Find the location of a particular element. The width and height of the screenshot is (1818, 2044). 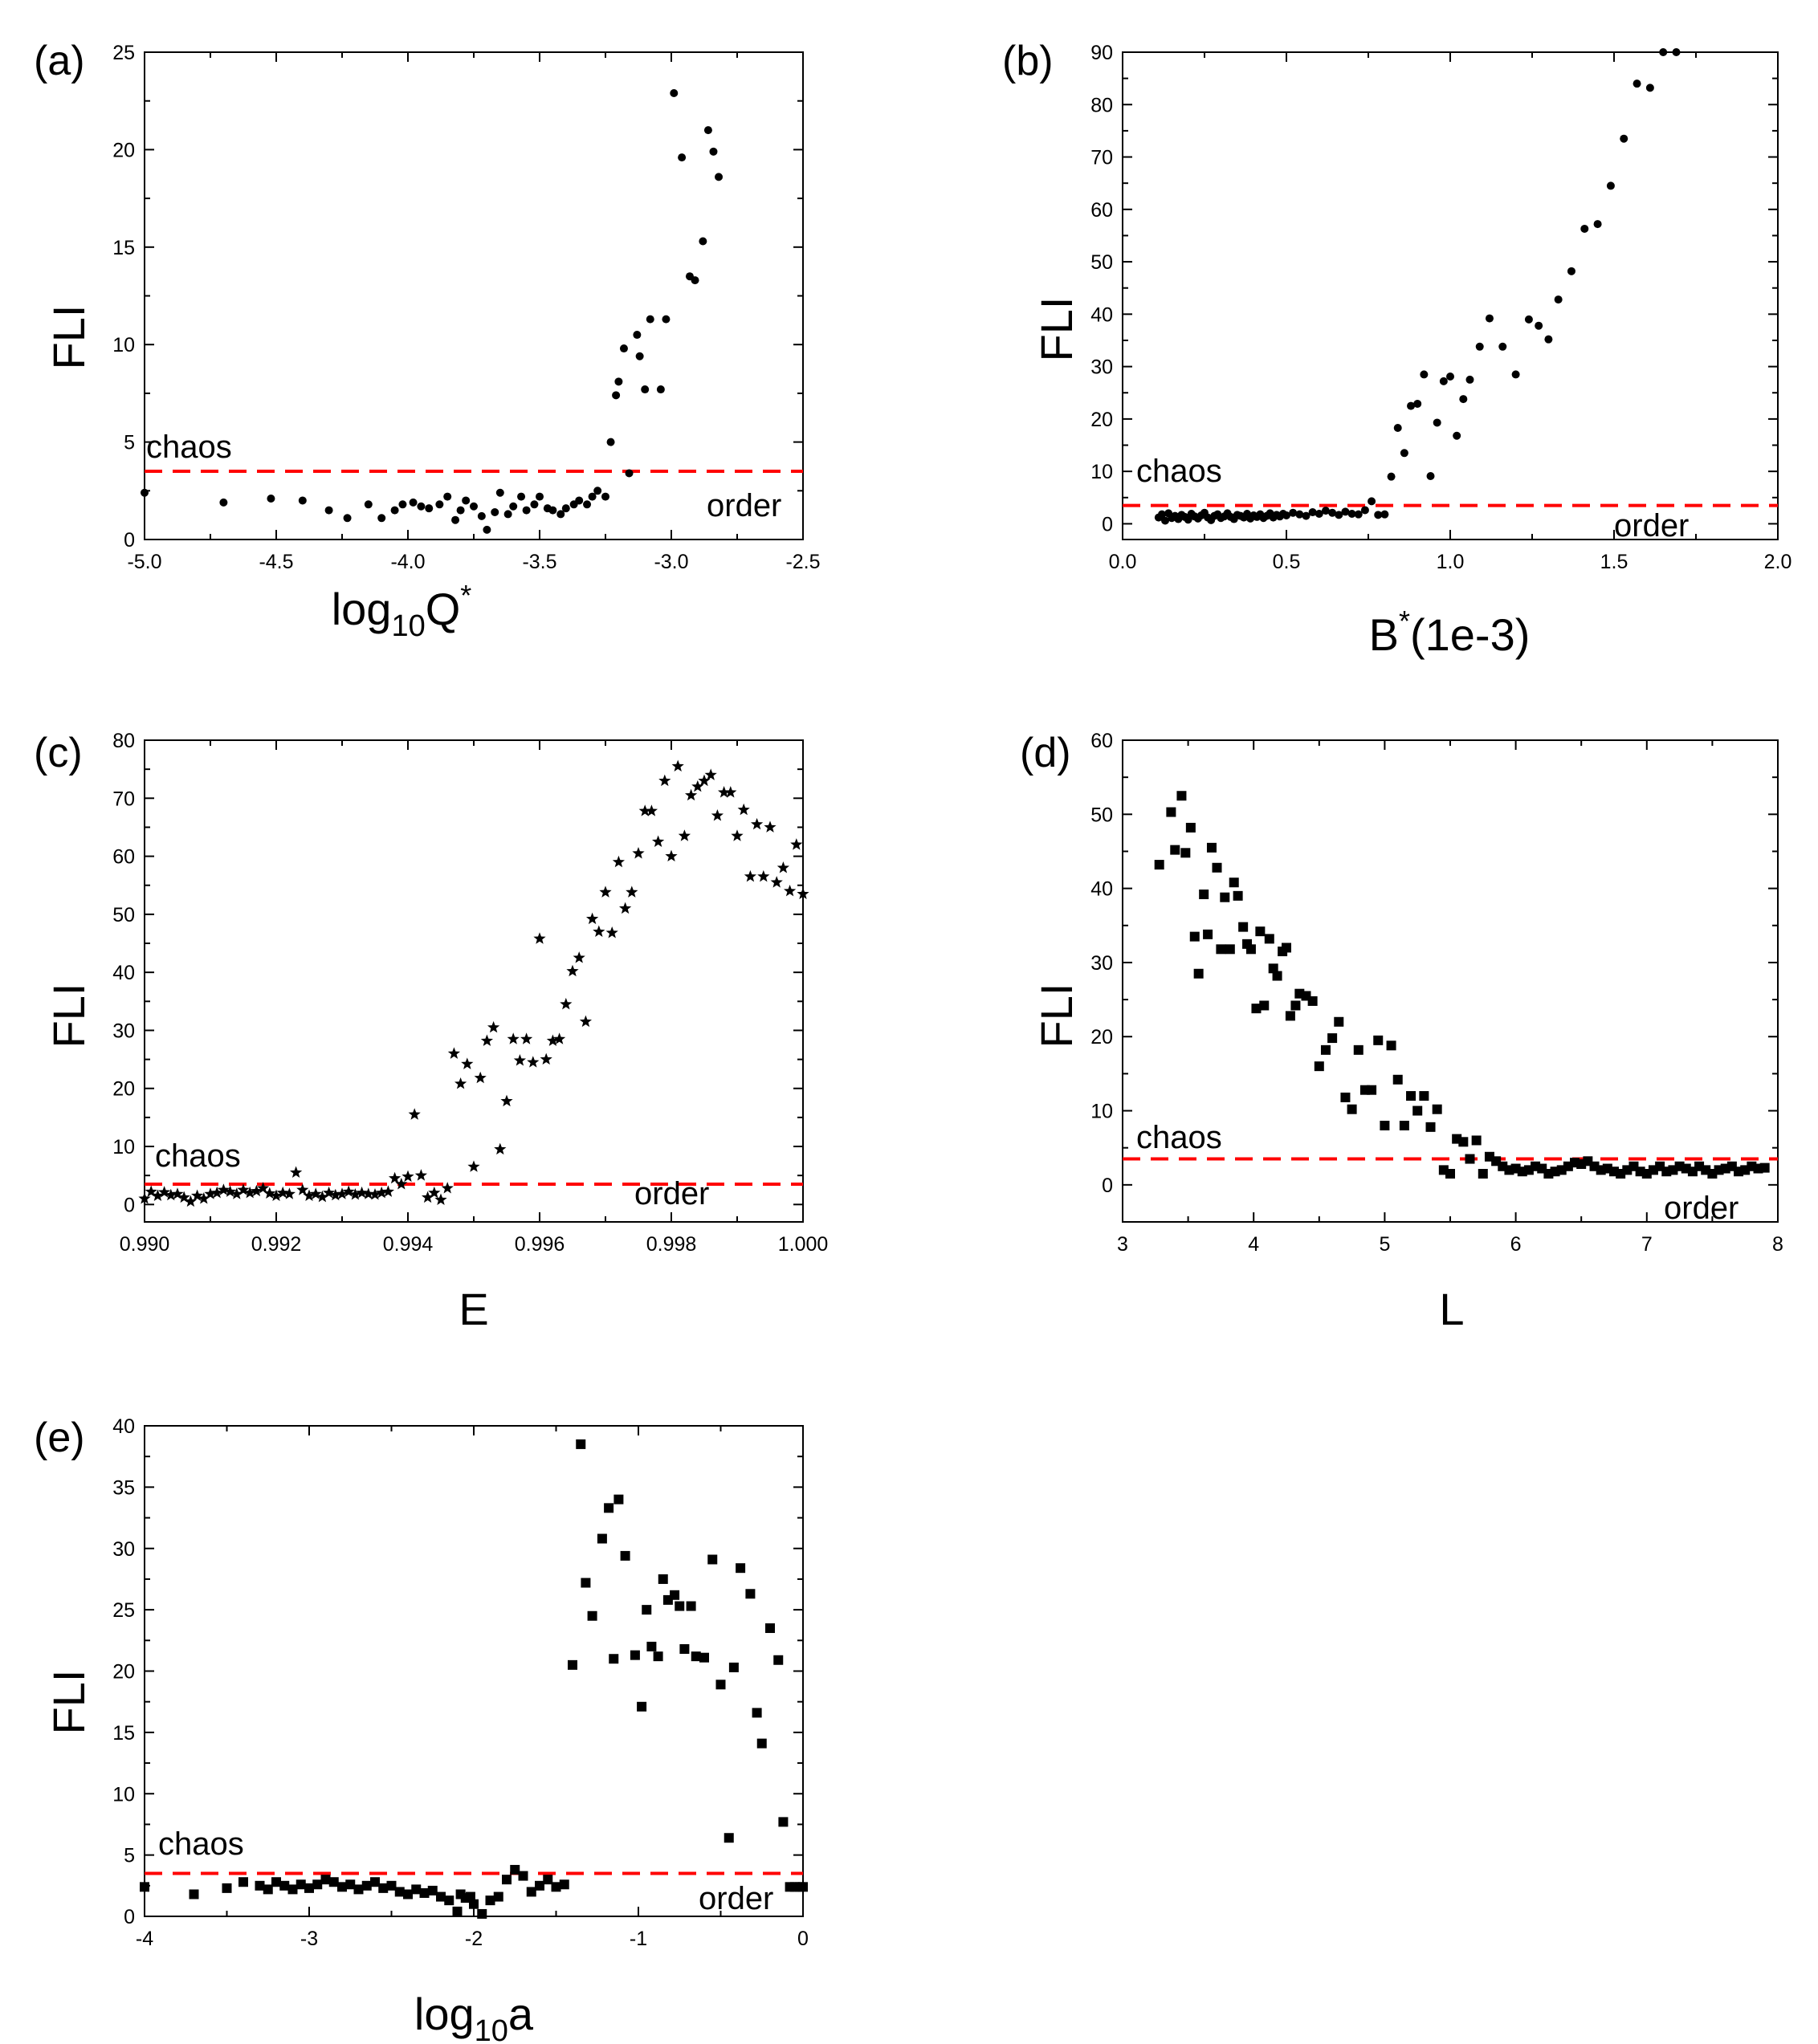

x-tick-label: -2.5 is located at coordinates (802, 562).